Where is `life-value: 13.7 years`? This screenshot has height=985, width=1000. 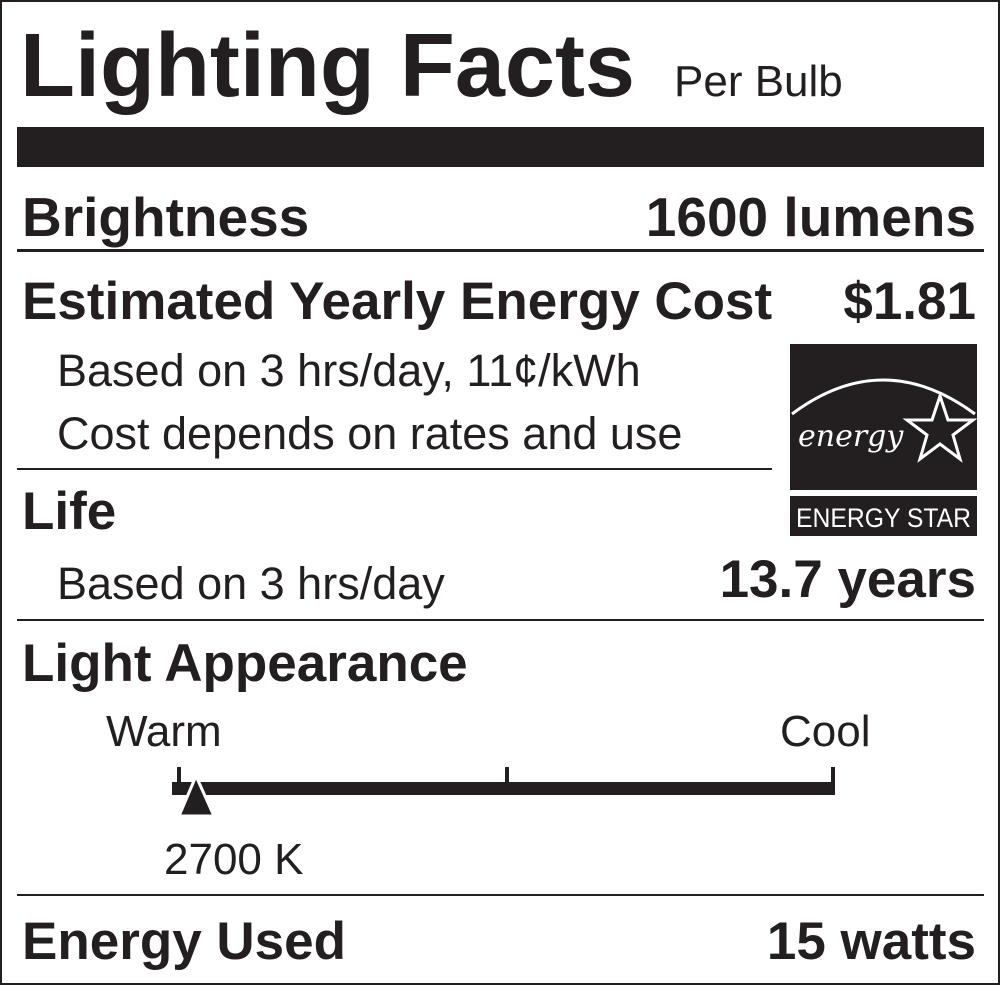
life-value: 13.7 years is located at coordinates (847, 579).